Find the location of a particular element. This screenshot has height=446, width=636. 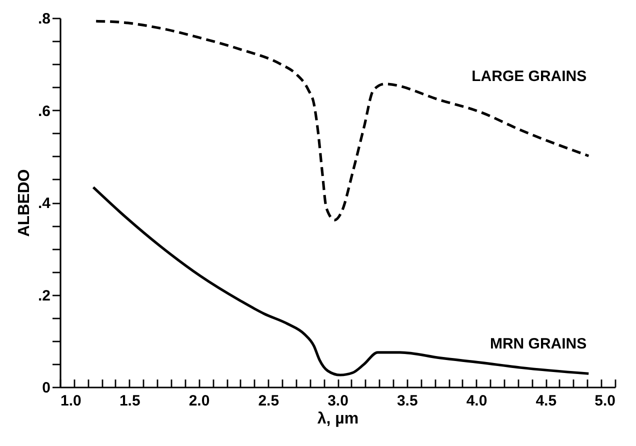

x-axis-title: λ, µm is located at coordinates (338, 419).